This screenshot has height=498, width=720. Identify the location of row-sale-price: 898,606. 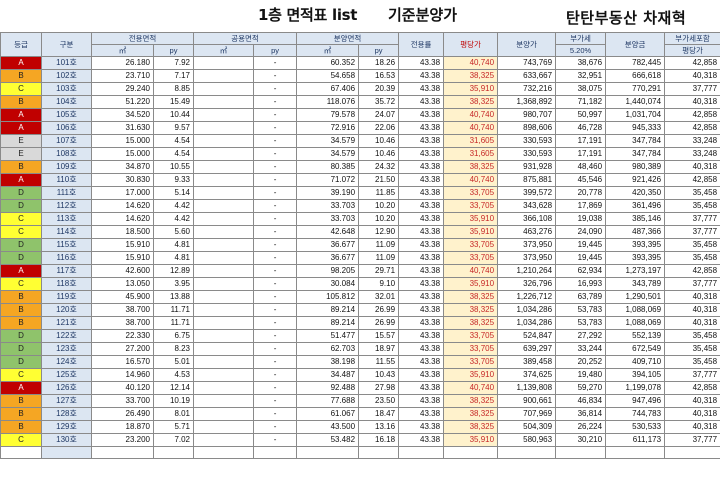
(527, 128).